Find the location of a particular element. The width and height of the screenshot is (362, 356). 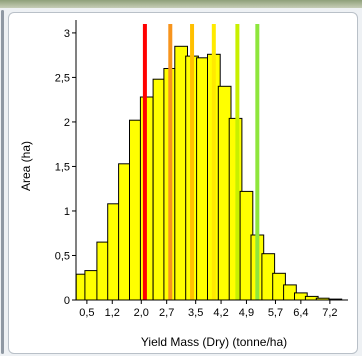

y-tick-label: 2 is located at coordinates (67, 123).